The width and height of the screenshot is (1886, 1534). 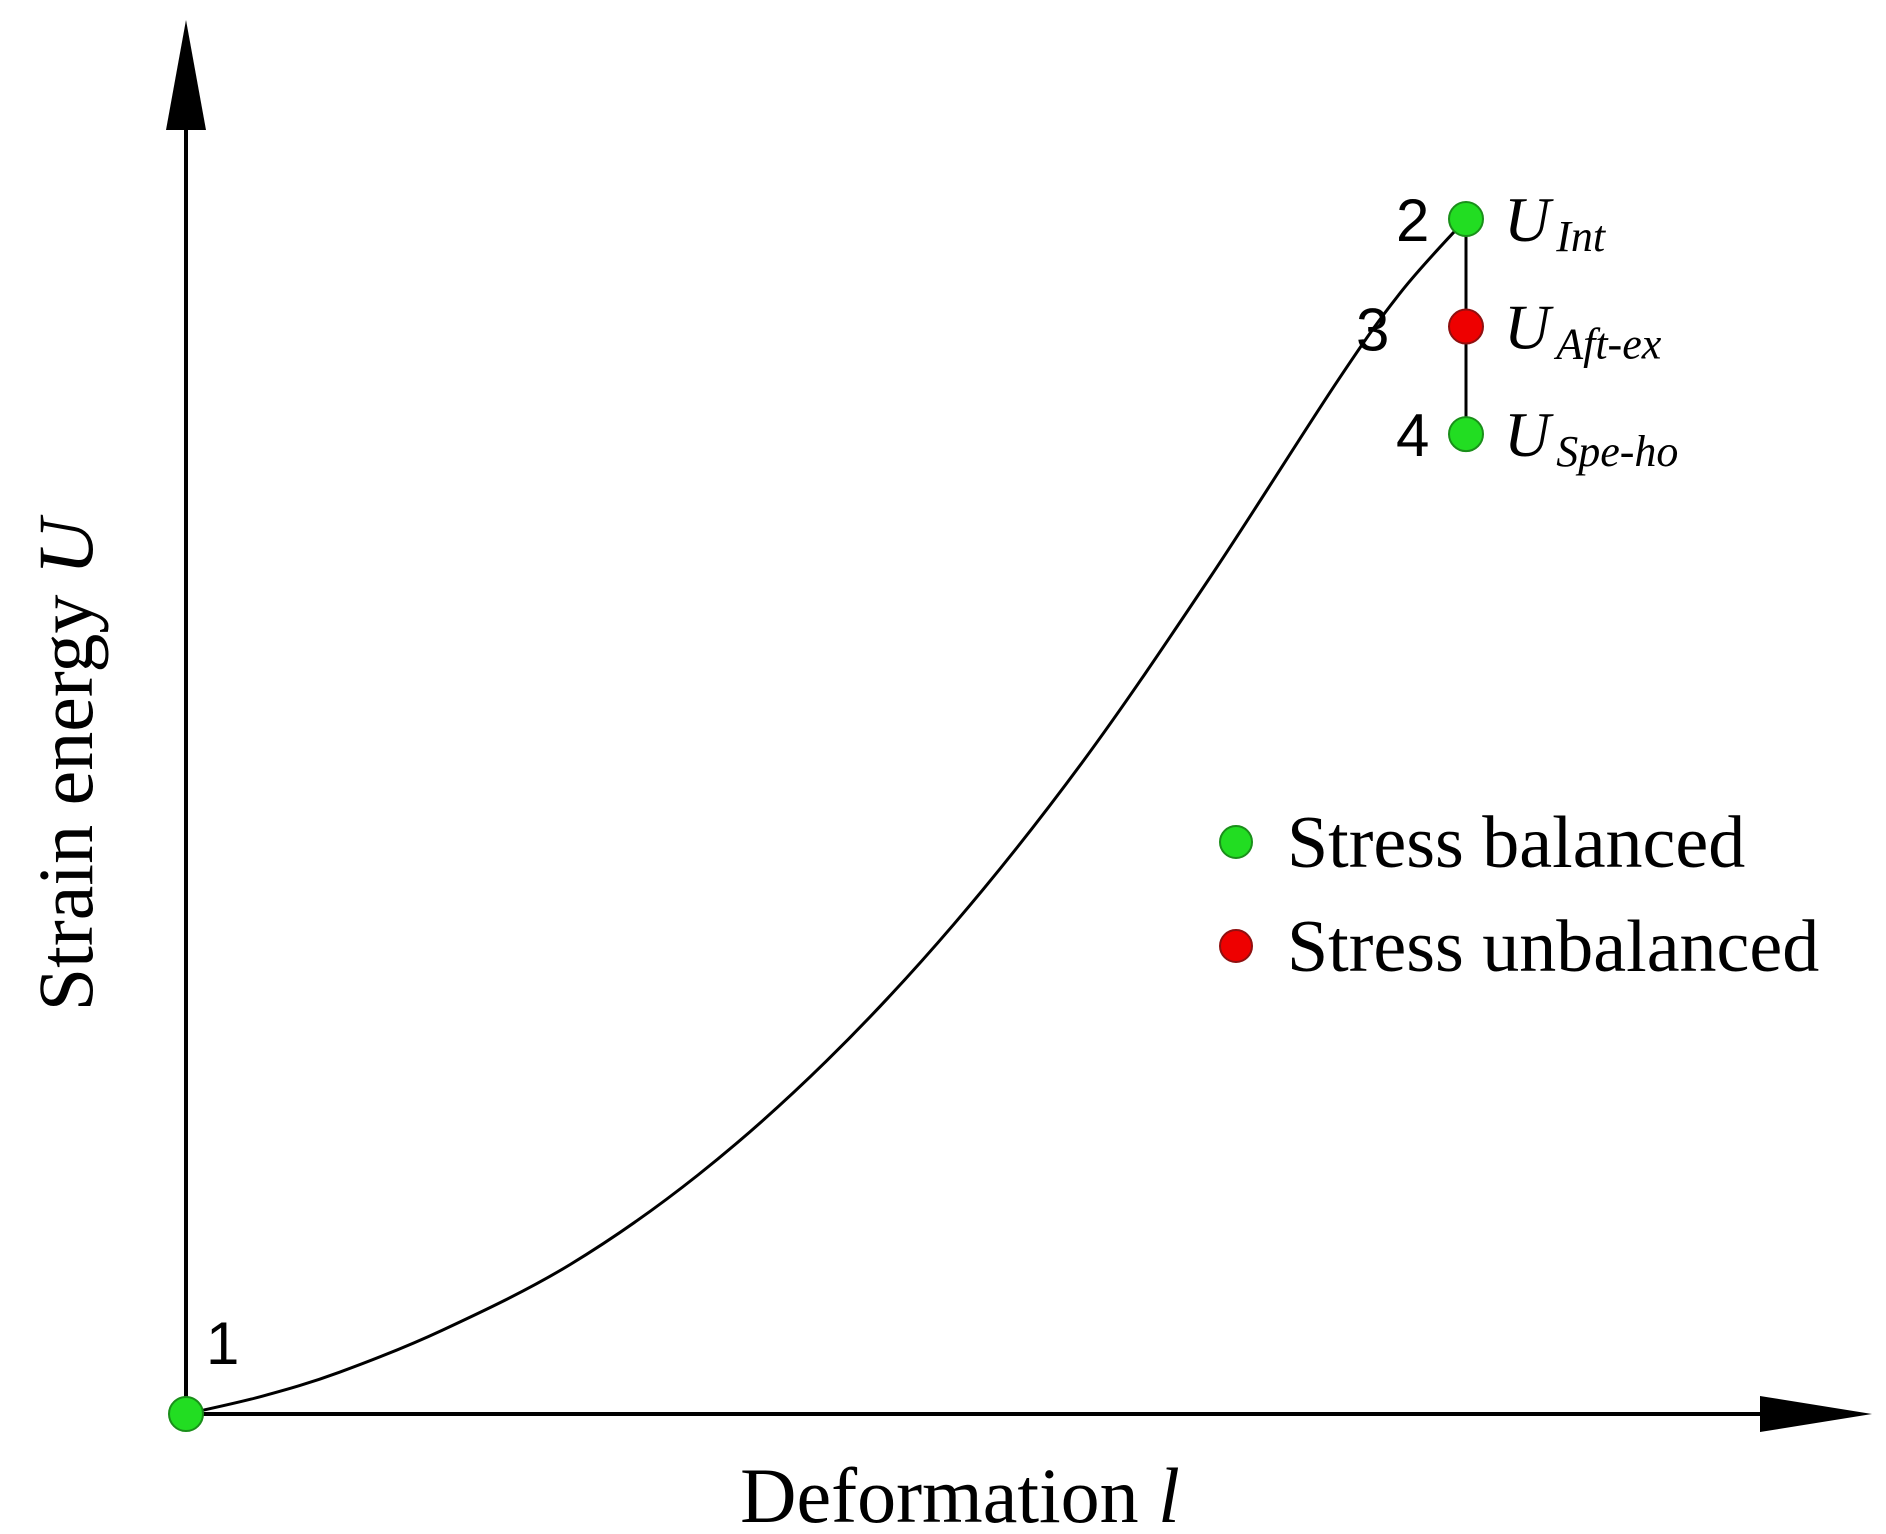 I want to click on y-axis-title: Strain energy U, so click(x=65, y=762).